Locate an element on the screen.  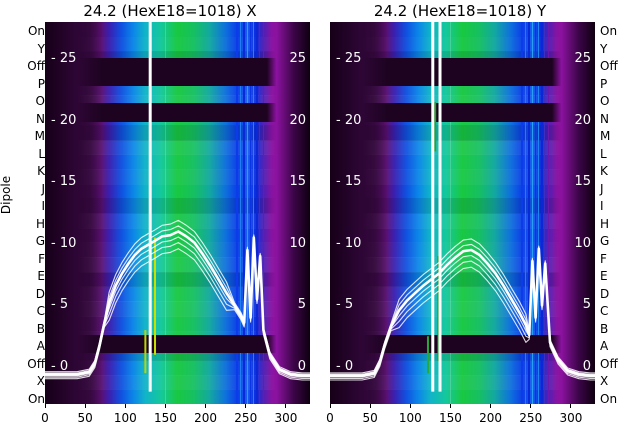
x-tick-label: 250 is located at coordinates (531, 418).